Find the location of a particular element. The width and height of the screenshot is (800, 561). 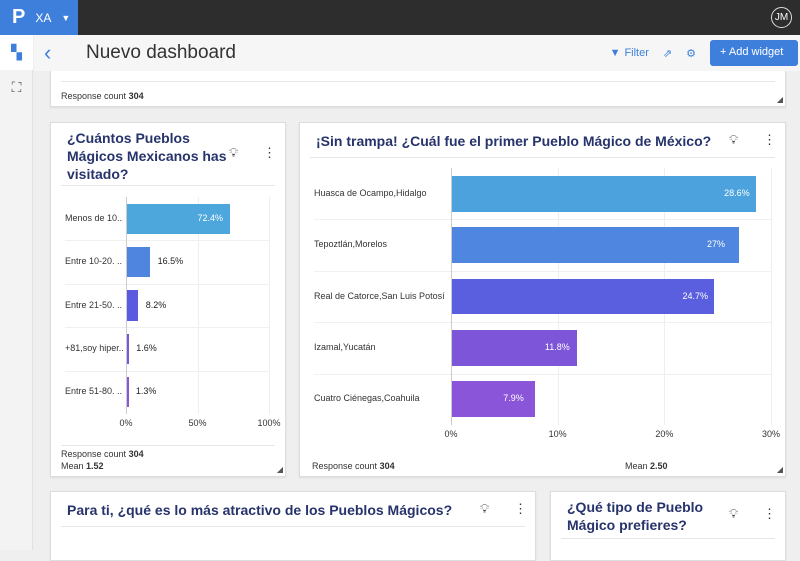

widget-title: ¿Qué tipo de Pueblo Mágico prefieres? is located at coordinates (635, 516).